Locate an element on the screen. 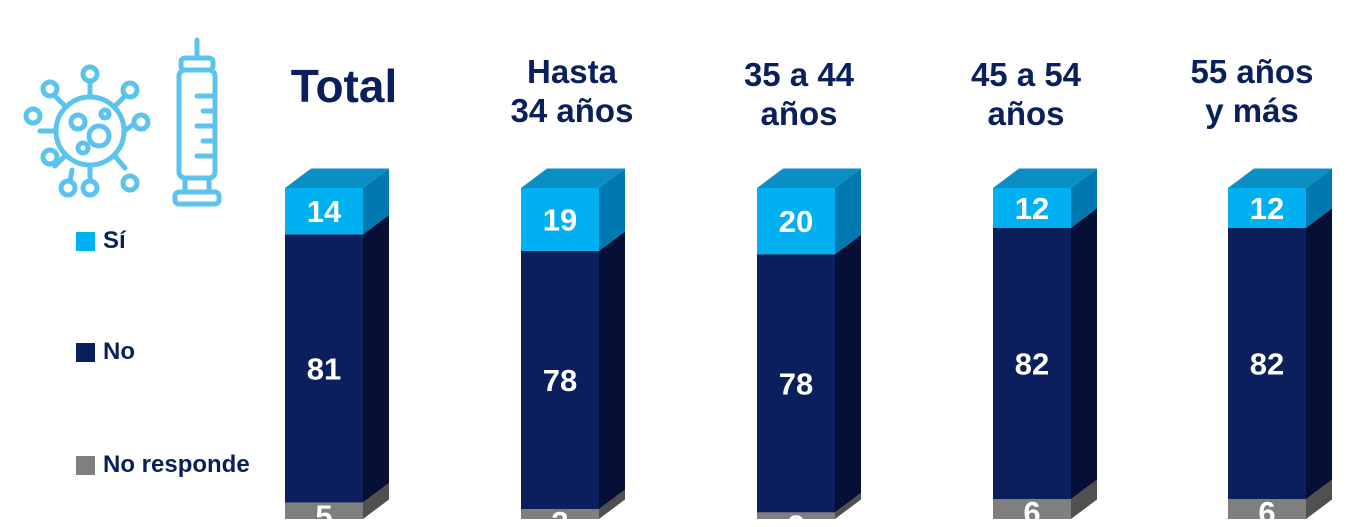 The image size is (1353, 527). data-label-35-44-si: 20 is located at coordinates (796, 221).